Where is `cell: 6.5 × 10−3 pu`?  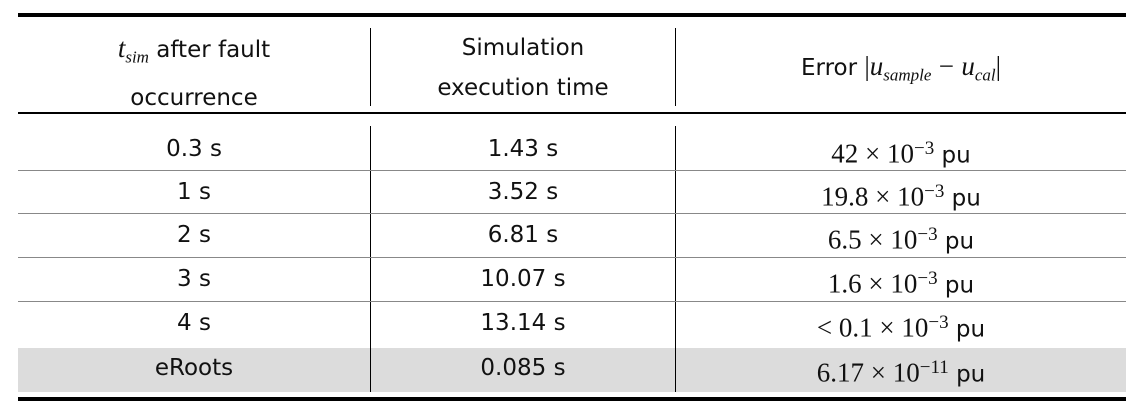 cell: 6.5 × 10−3 pu is located at coordinates (901, 238).